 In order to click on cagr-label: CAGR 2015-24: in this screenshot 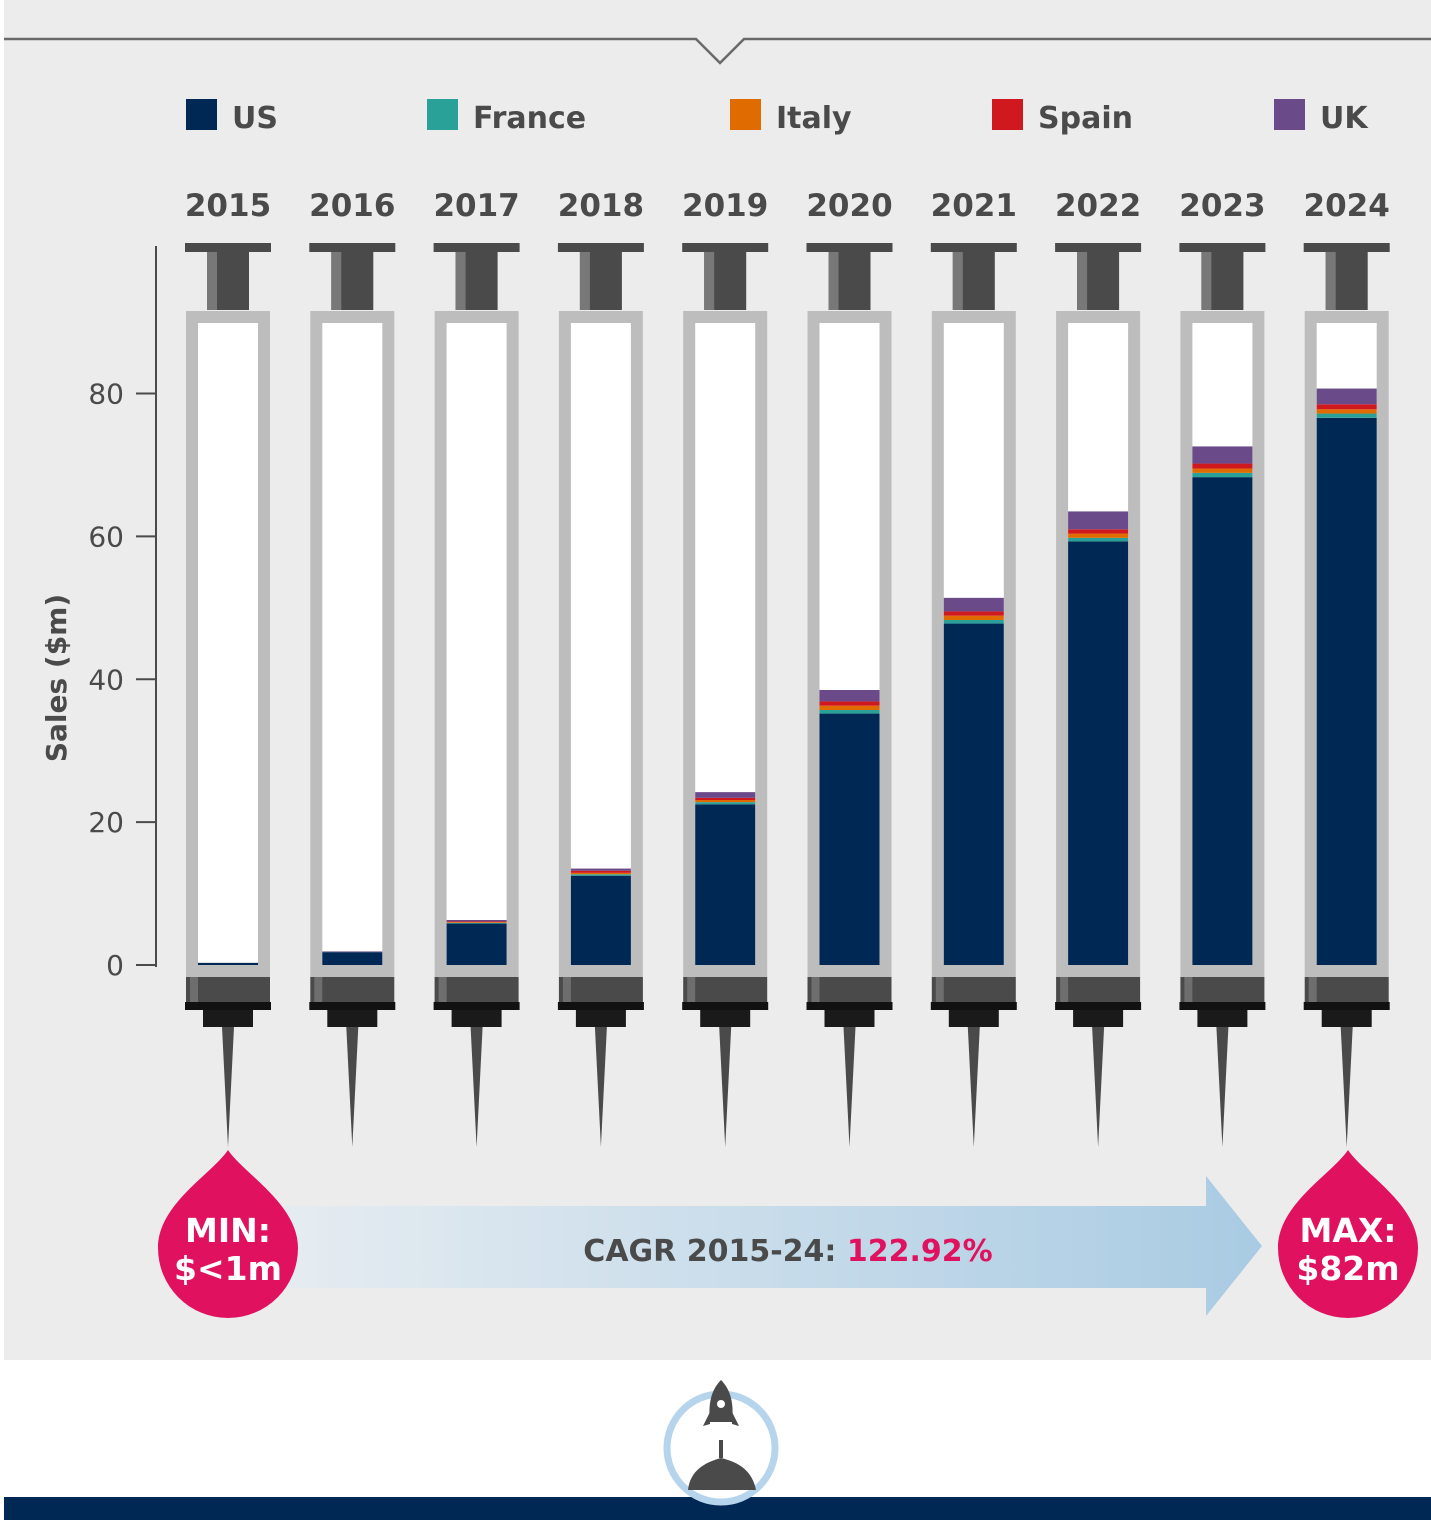, I will do `click(709, 1251)`.